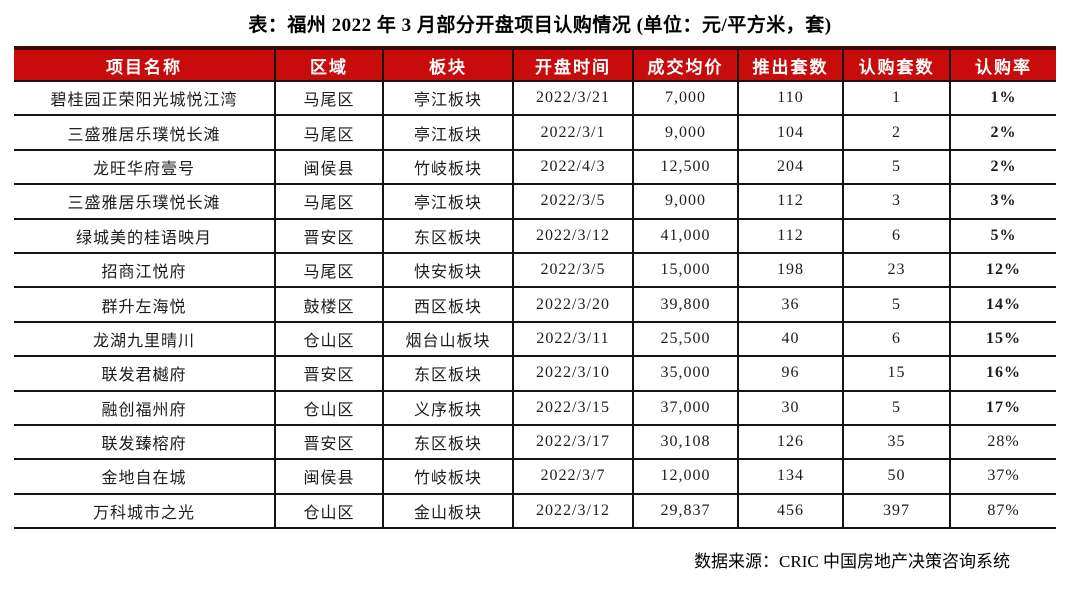 Image resolution: width=1080 pixels, height=590 pixels. Describe the element at coordinates (448, 304) in the screenshot. I see `cell-sector: 西区板块` at that location.